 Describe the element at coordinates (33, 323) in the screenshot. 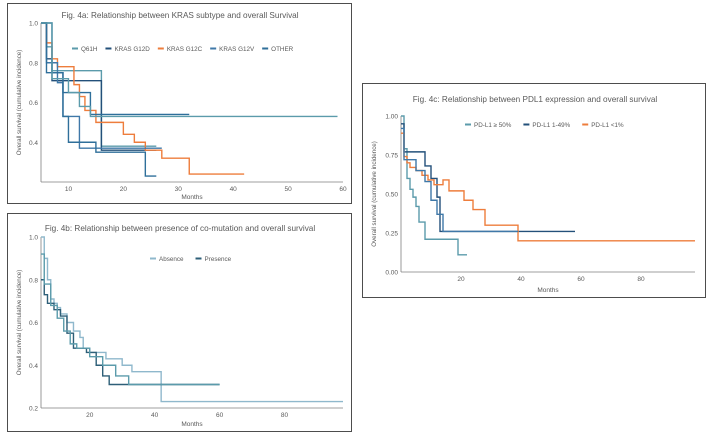

I see `fig4b-ytick-label: 0.6` at that location.